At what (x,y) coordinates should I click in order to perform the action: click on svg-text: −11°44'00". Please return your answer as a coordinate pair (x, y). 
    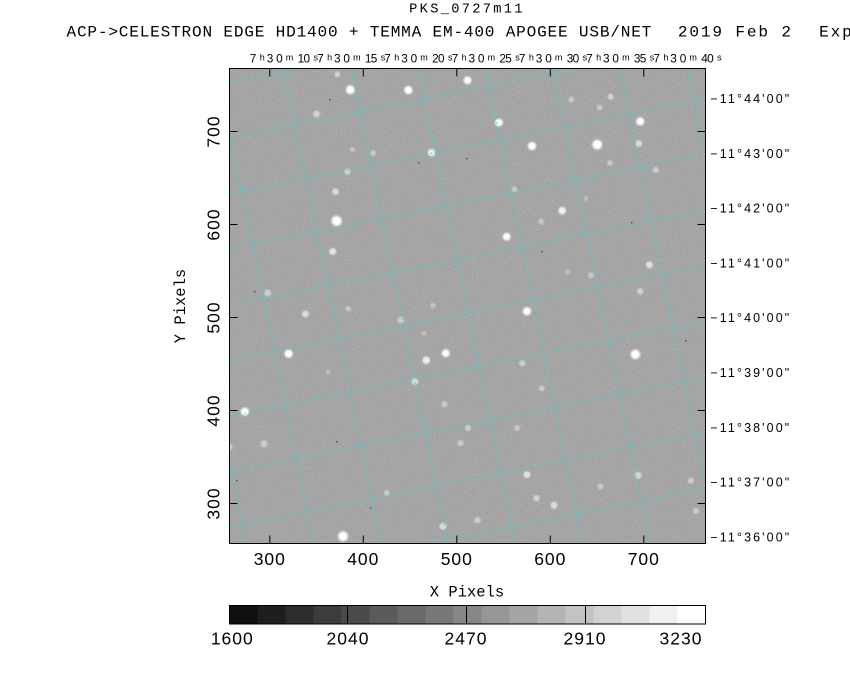
    Looking at the image, I should click on (750, 99).